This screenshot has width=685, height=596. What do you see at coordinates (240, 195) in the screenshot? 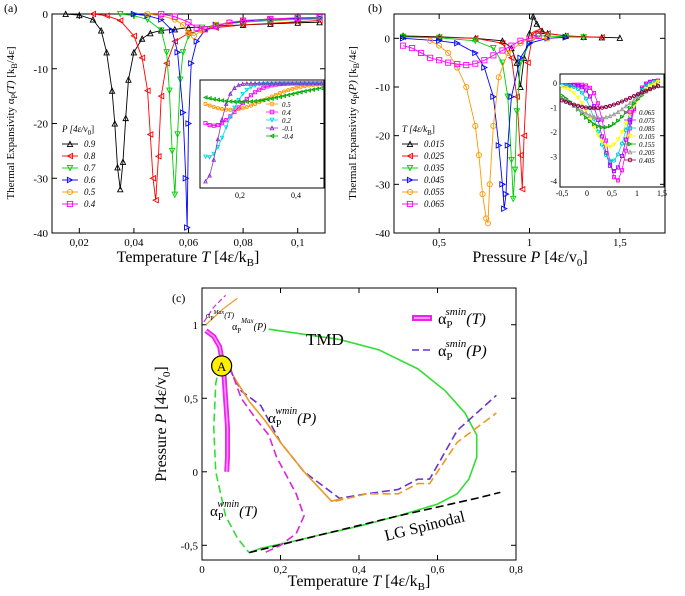
I see `panel-a-inset-xtick-1: 0,2` at bounding box center [240, 195].